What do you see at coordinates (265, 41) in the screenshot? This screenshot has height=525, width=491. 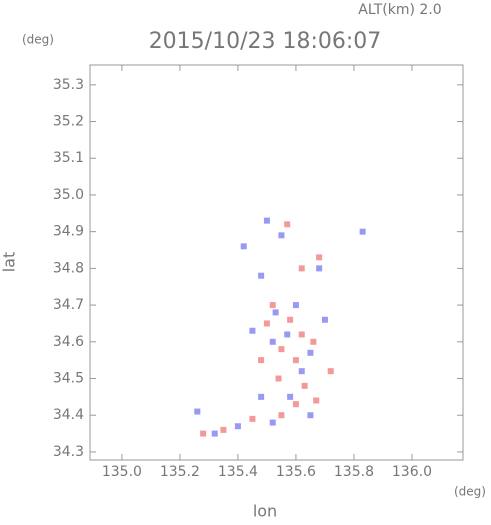 I see `chart-title: 2015/10/23 18:06:07` at bounding box center [265, 41].